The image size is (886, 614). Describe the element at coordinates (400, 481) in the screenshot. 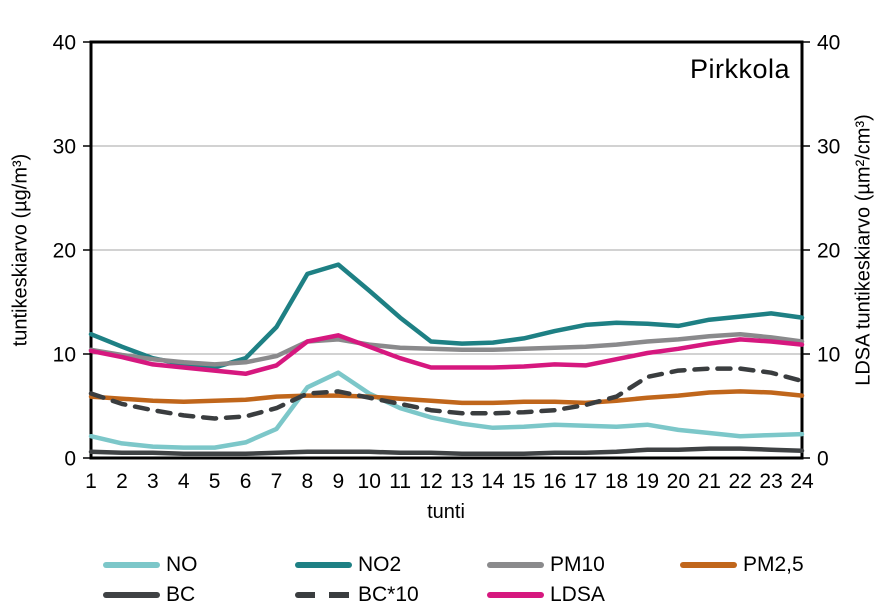

I see `x-axis-label-11: 11` at that location.